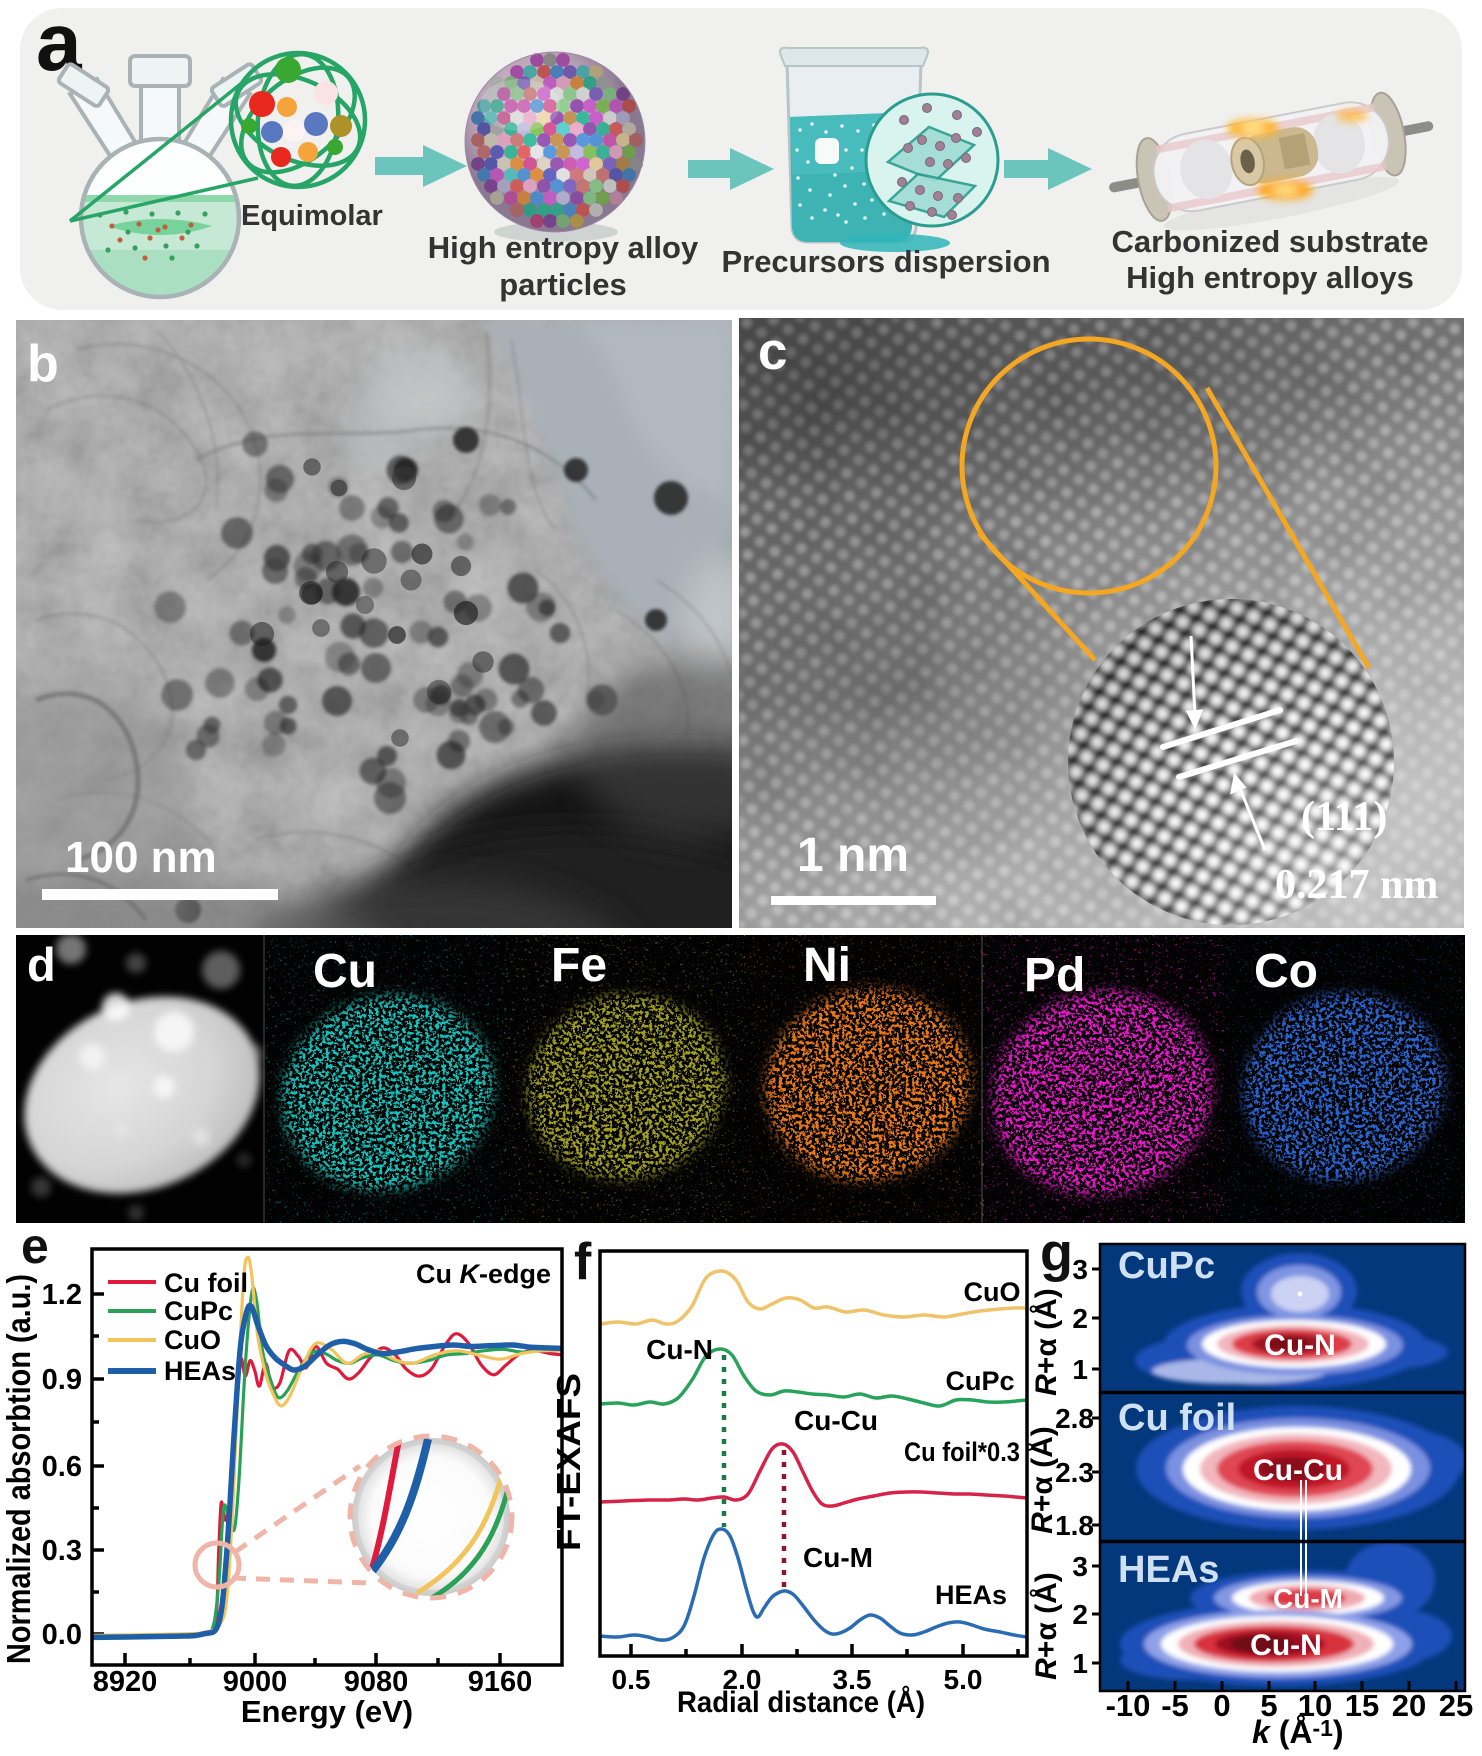  Describe the element at coordinates (327, 1711) in the screenshot. I see `svg-text: Energy (eV)` at that location.